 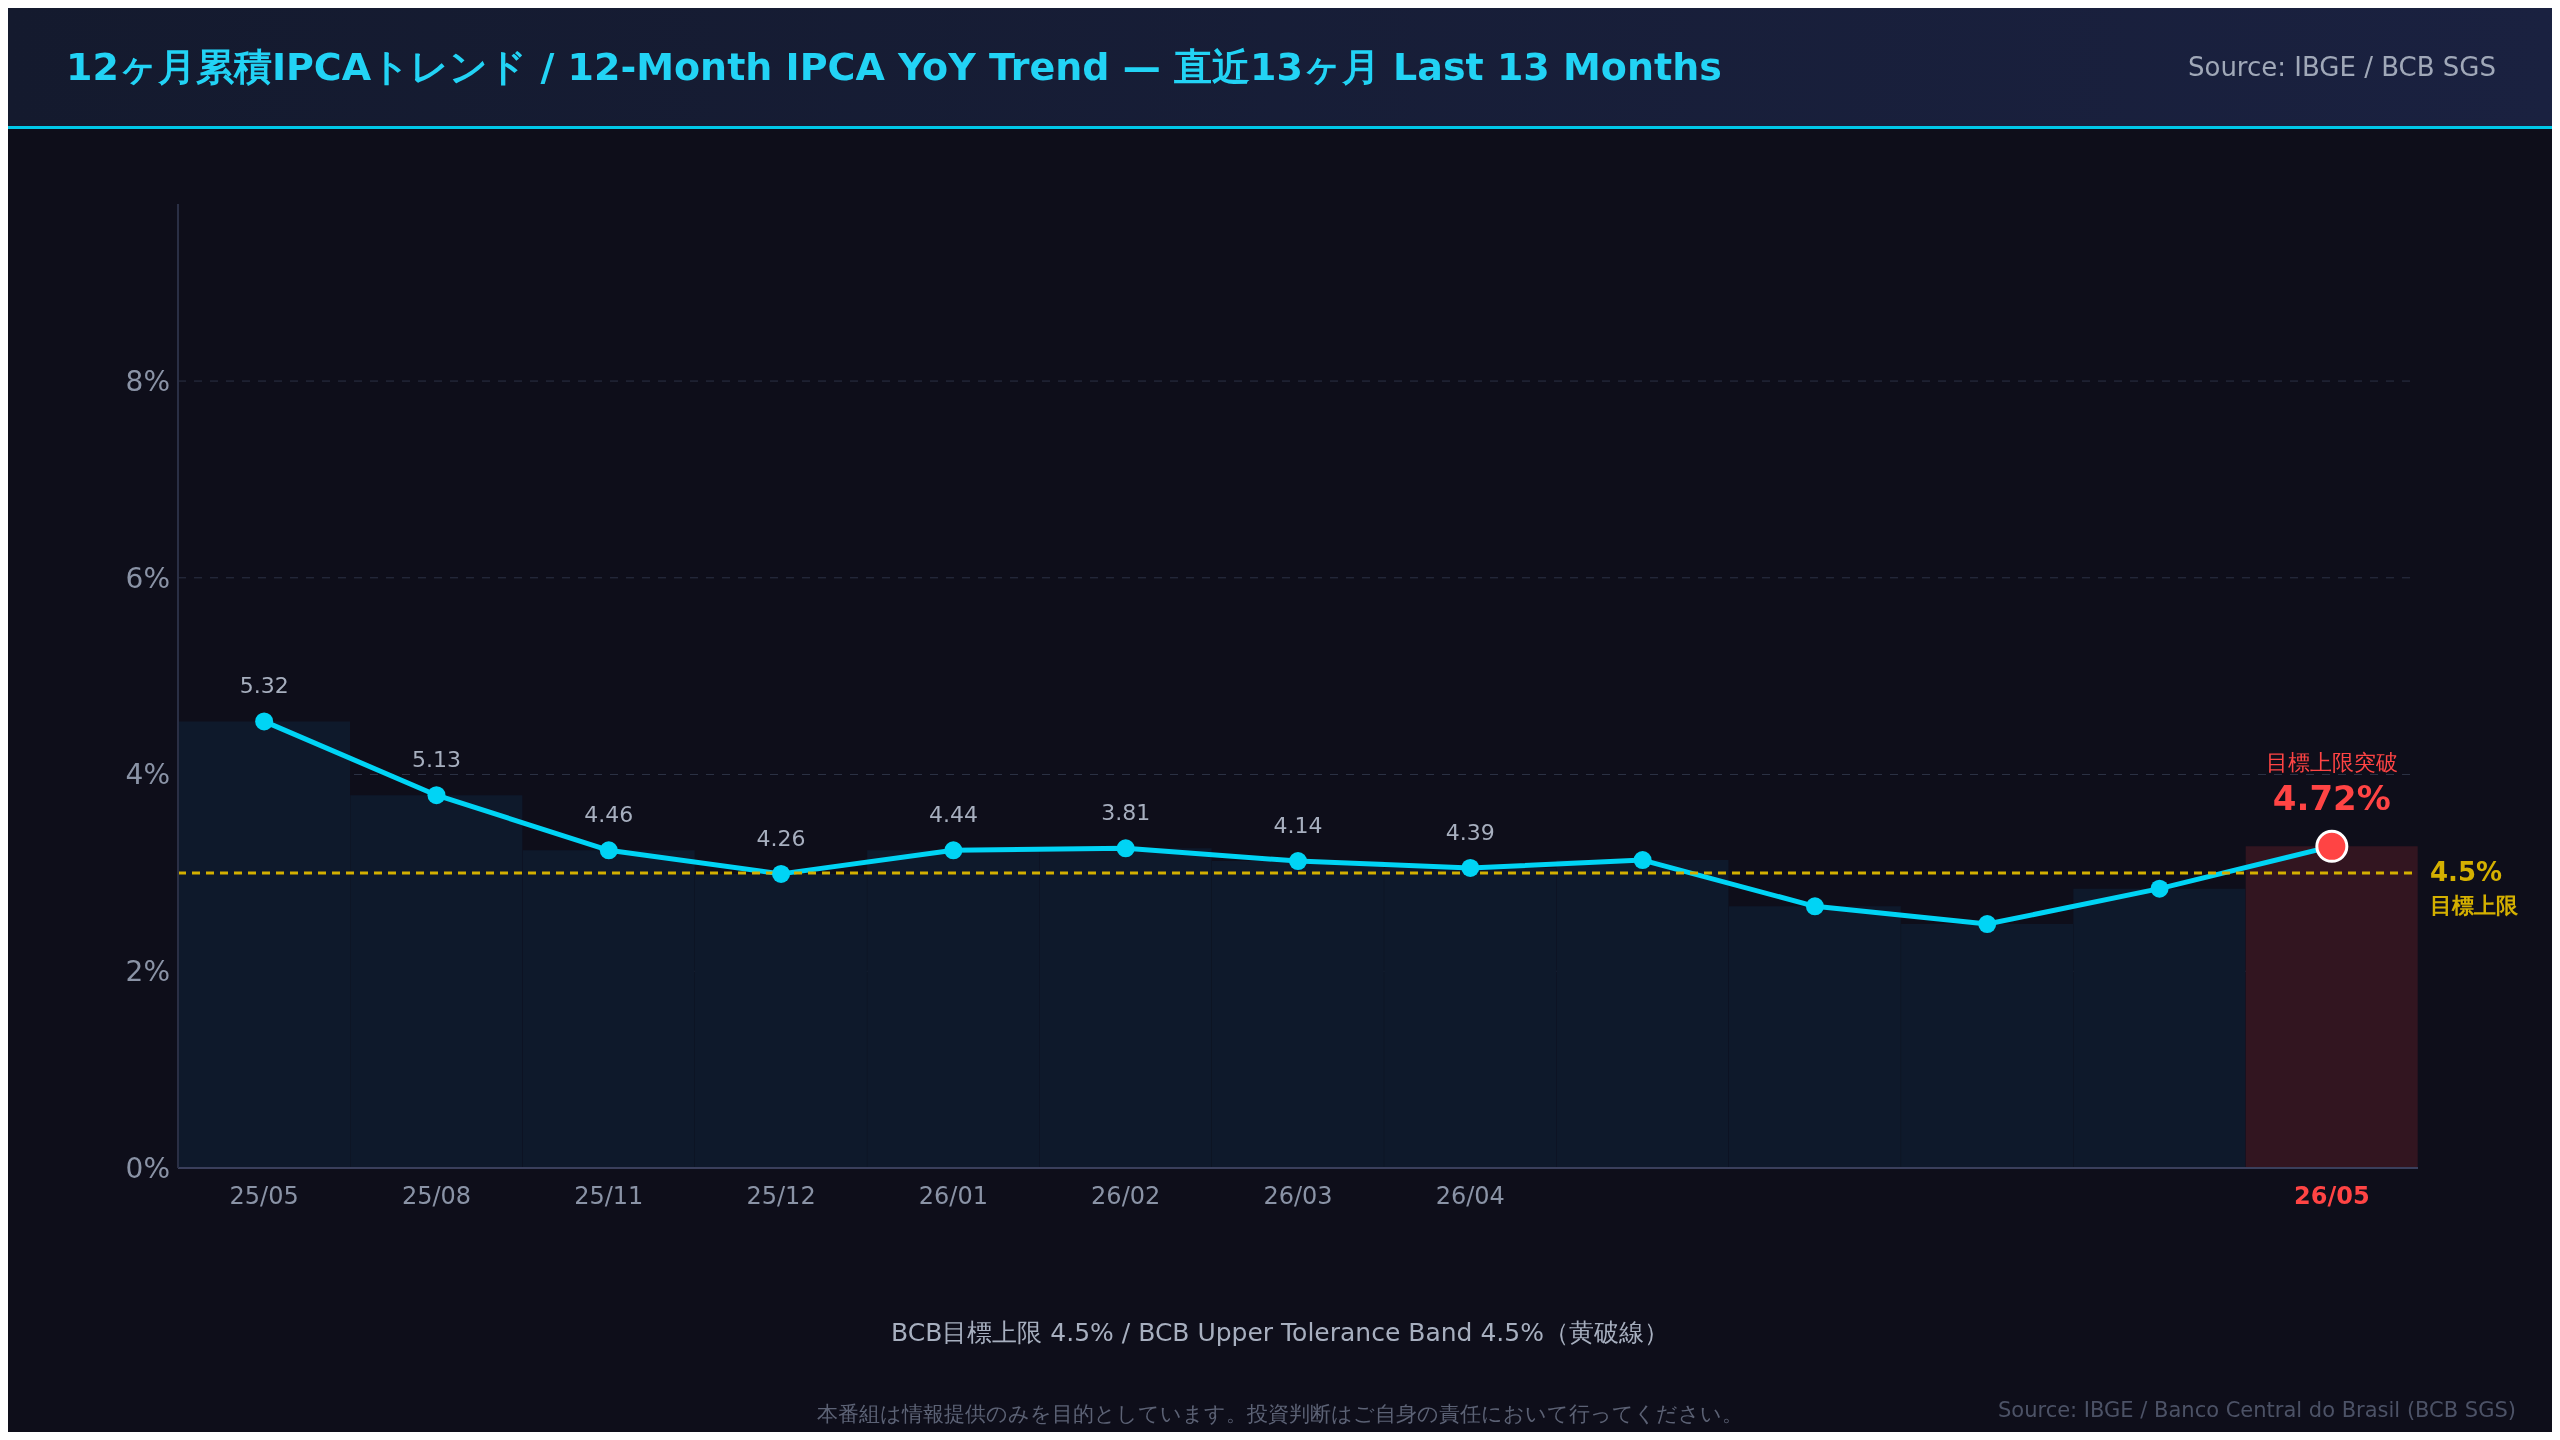 I want to click on annotation: 5.32, so click(x=264, y=686).